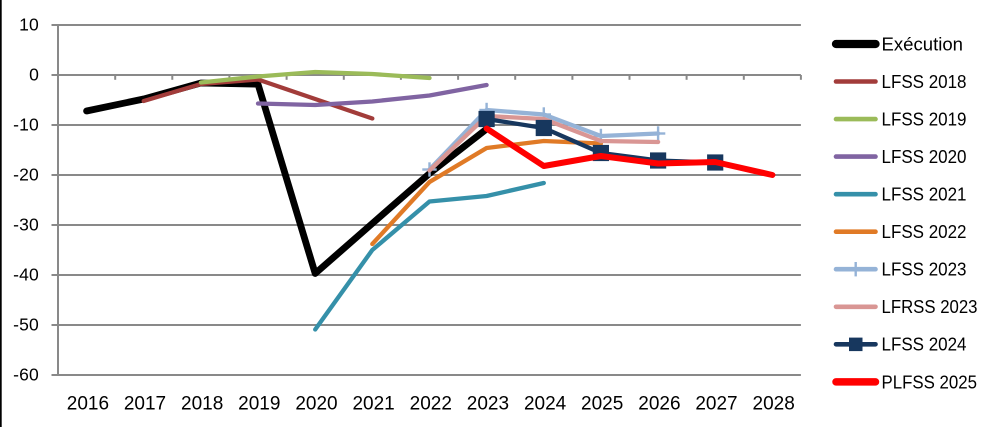 This screenshot has height=427, width=998. I want to click on svg-text: LFSS 2019, so click(924, 120).